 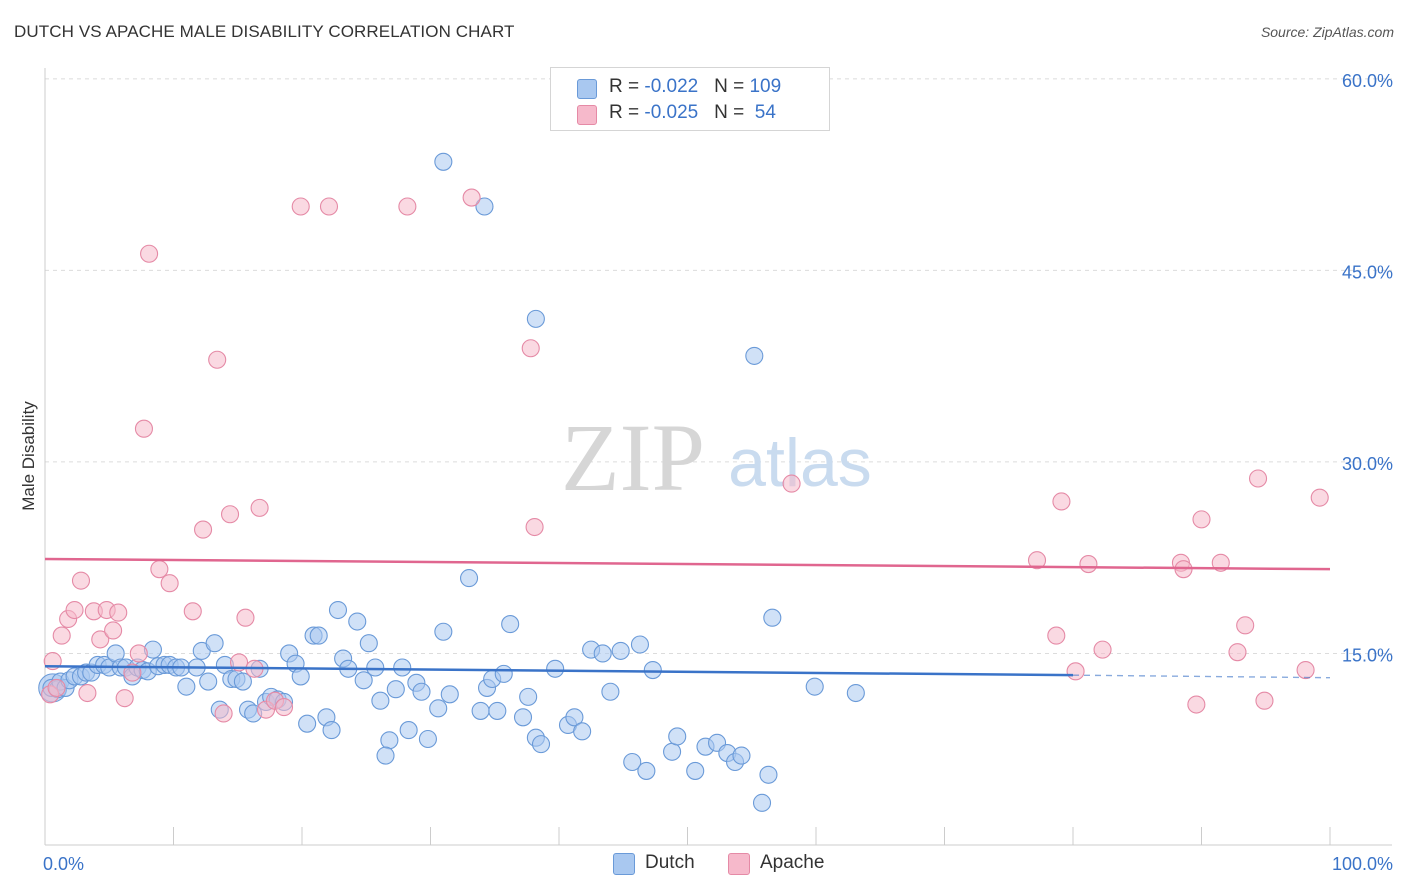 I want to click on legend-text-dutch: R = -0.022 N = 109, so click(x=695, y=86).